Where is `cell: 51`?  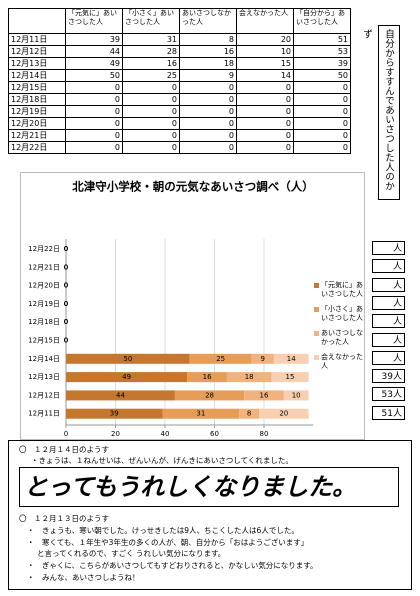 cell: 51 is located at coordinates (322, 39).